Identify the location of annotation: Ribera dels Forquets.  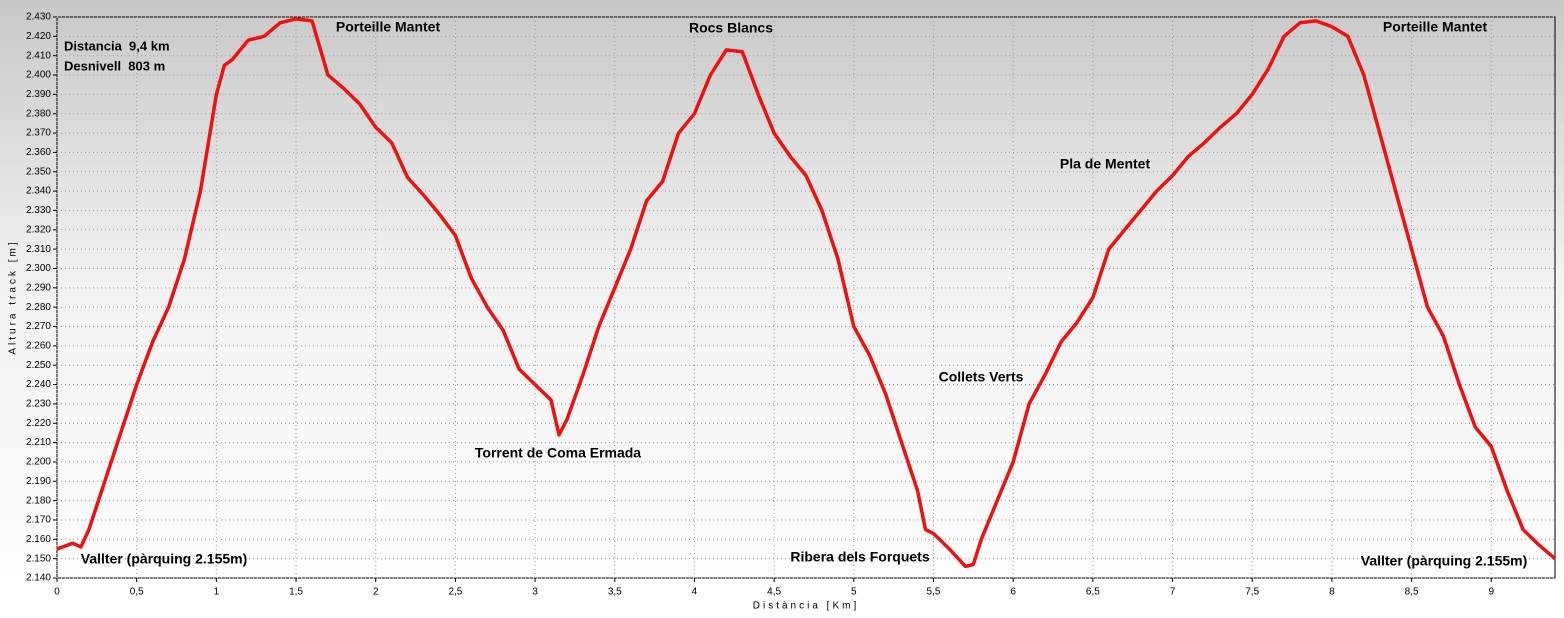
(859, 557).